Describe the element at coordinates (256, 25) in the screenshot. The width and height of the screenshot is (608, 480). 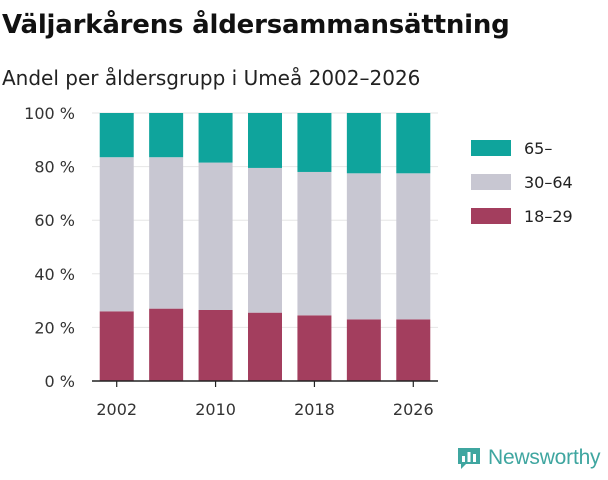
I see `chart-title: Väljarkårens åldersammansättning` at that location.